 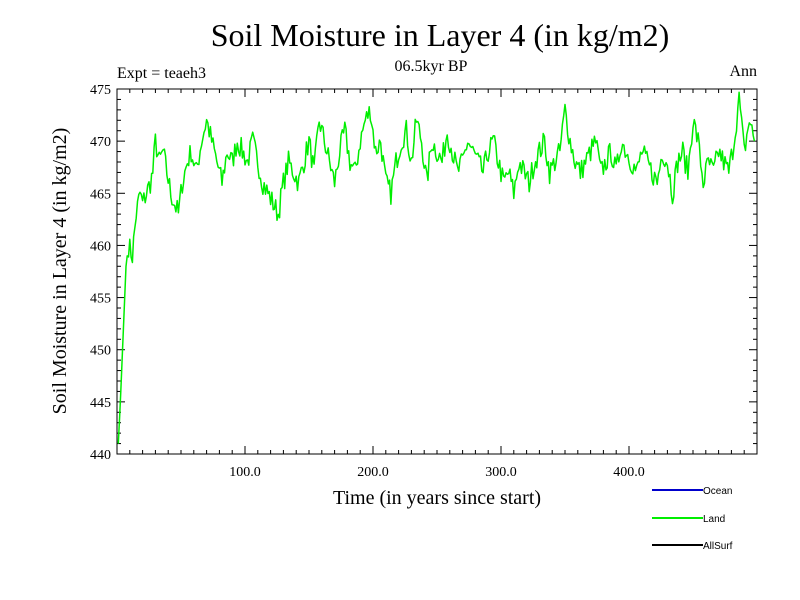 I want to click on y-tick-label: 440, so click(x=100, y=455).